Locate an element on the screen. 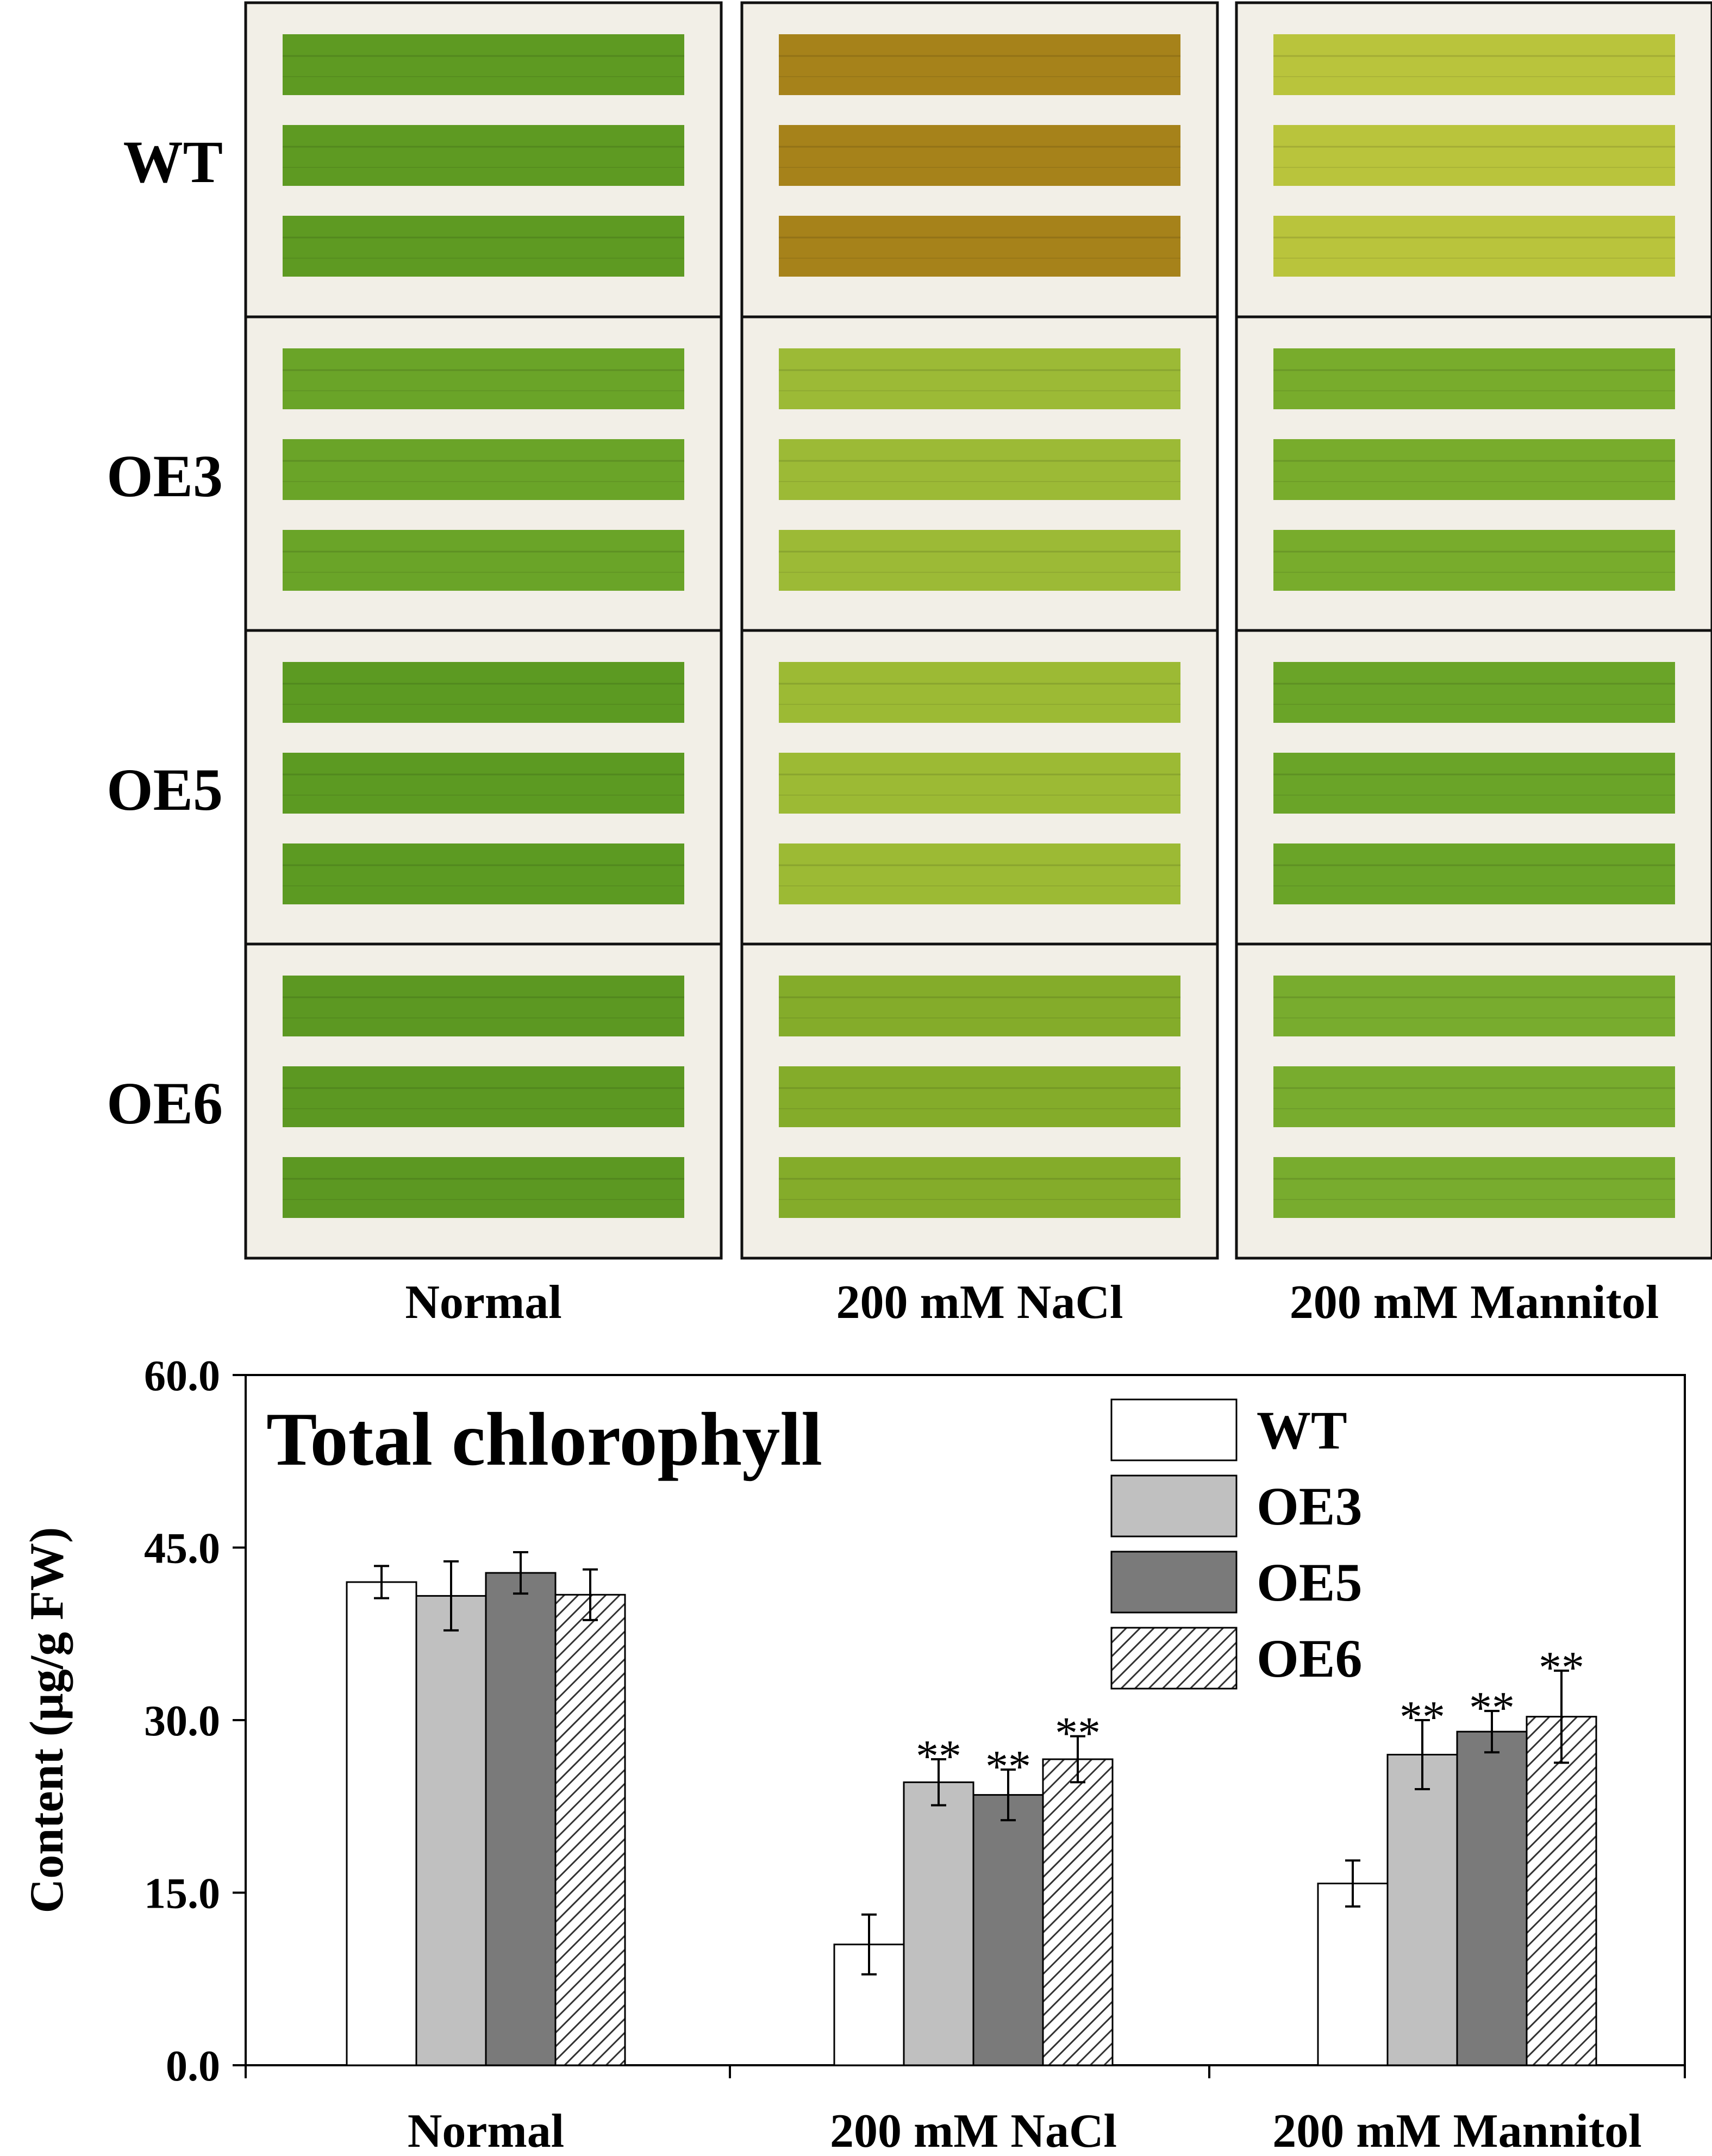 Image resolution: width=1712 pixels, height=2156 pixels. photo-column-label: Normal is located at coordinates (483, 1302).